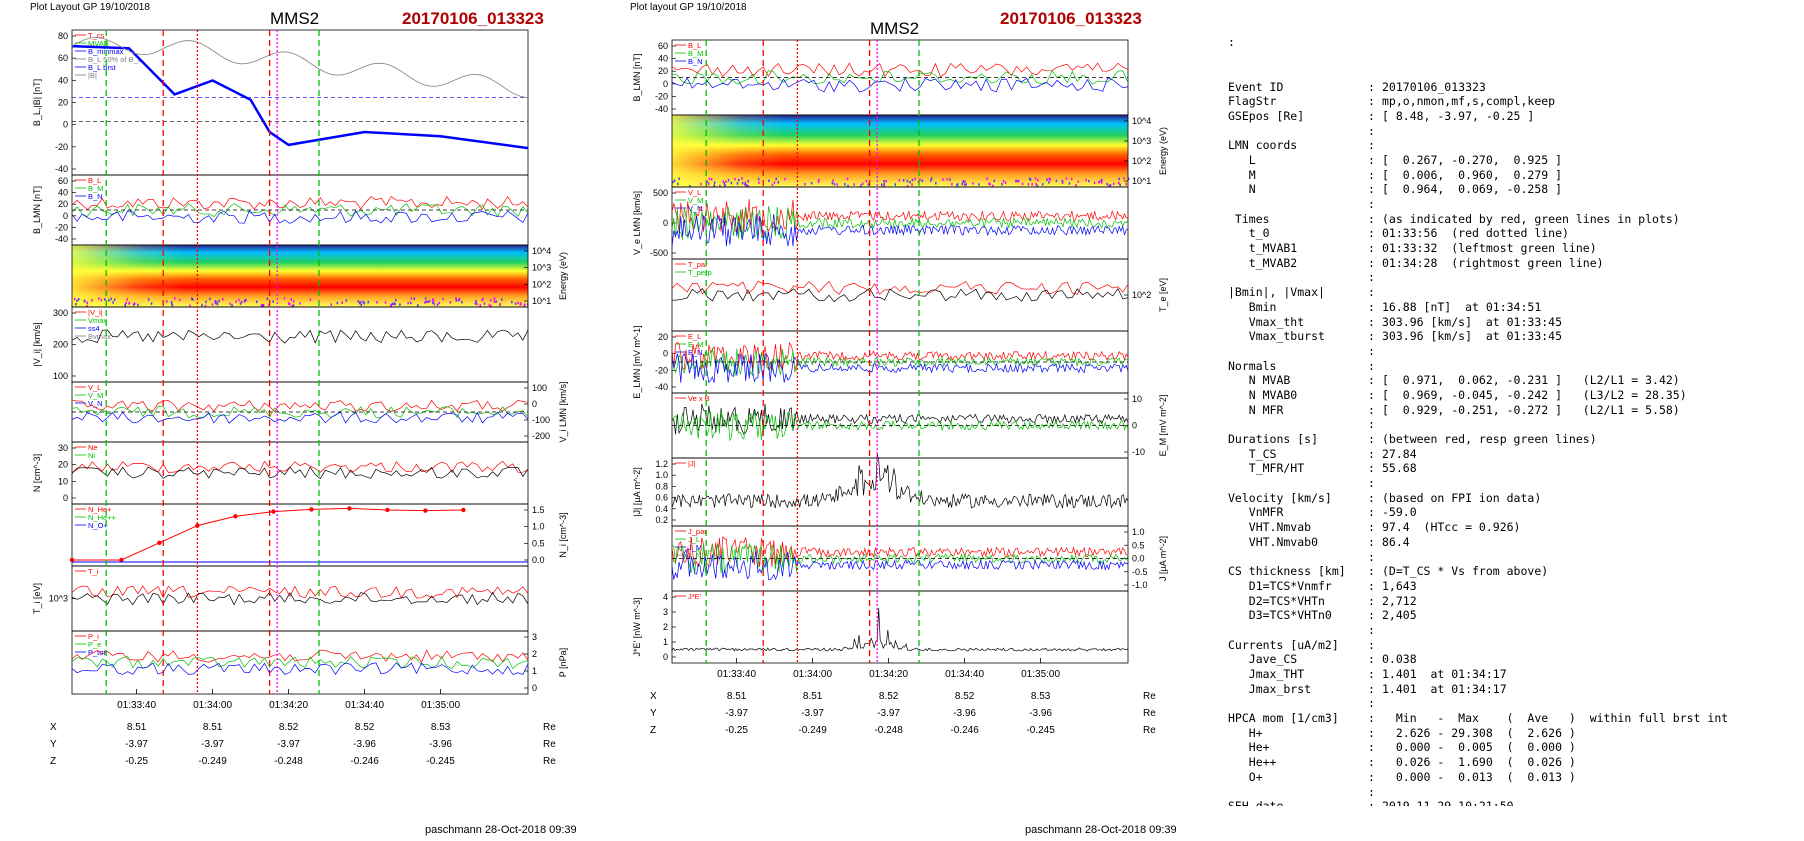  Describe the element at coordinates (1283, 644) in the screenshot. I see `info-key: Currents [uA/m2]` at that location.